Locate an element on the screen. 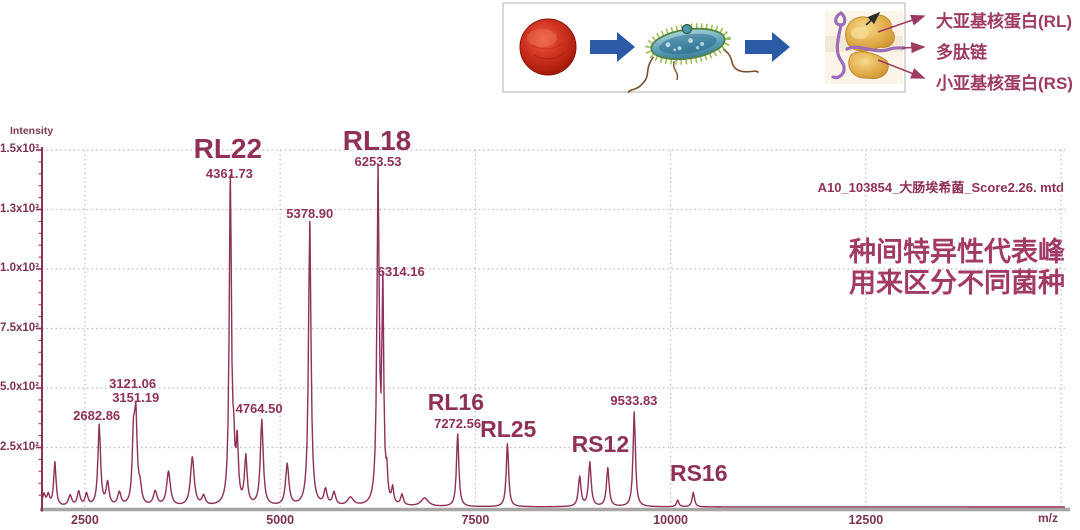 The height and width of the screenshot is (530, 1080). x-tick-label: 7500 is located at coordinates (475, 520).